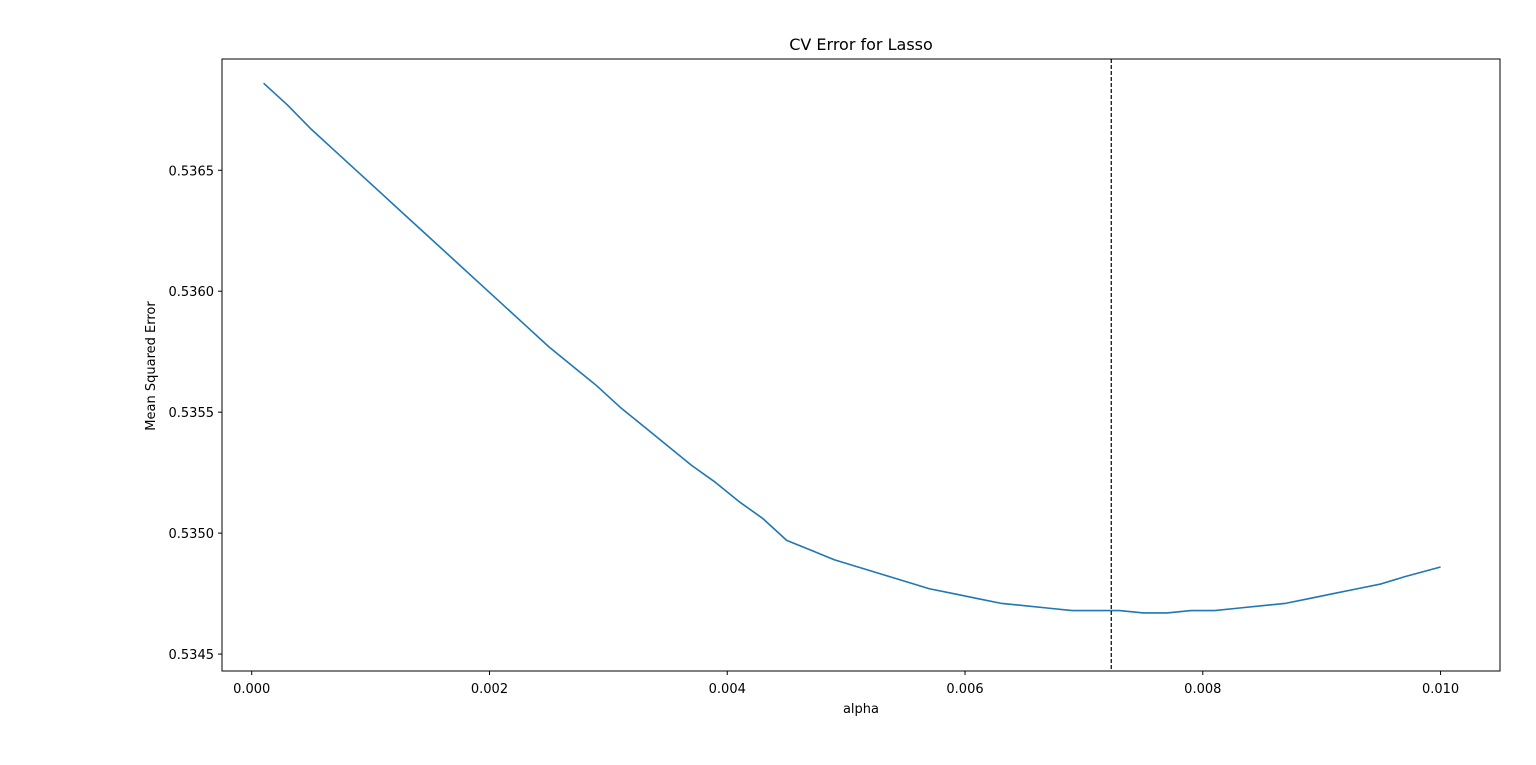  Describe the element at coordinates (727, 689) in the screenshot. I see `x-tick-label: 0.004` at that location.